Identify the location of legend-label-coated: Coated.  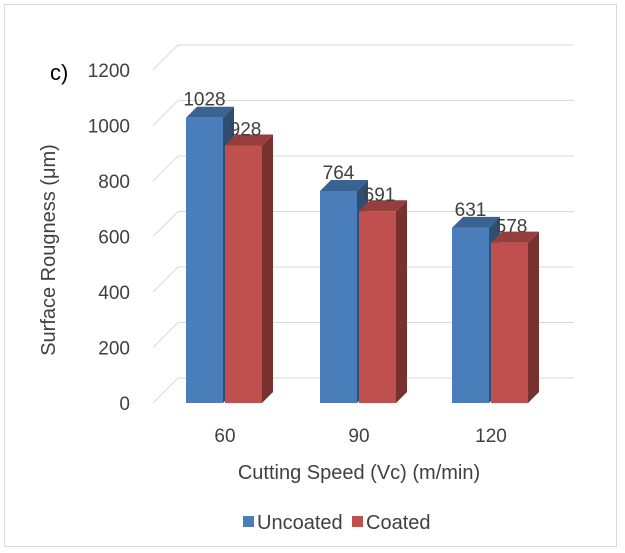
(398, 523).